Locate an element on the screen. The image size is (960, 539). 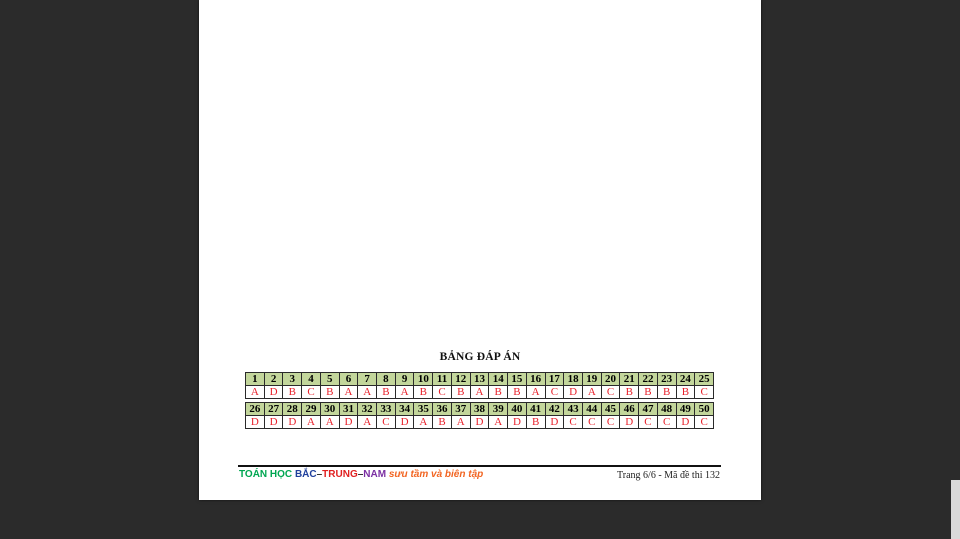
question-number-cell: 31 is located at coordinates (348, 409).